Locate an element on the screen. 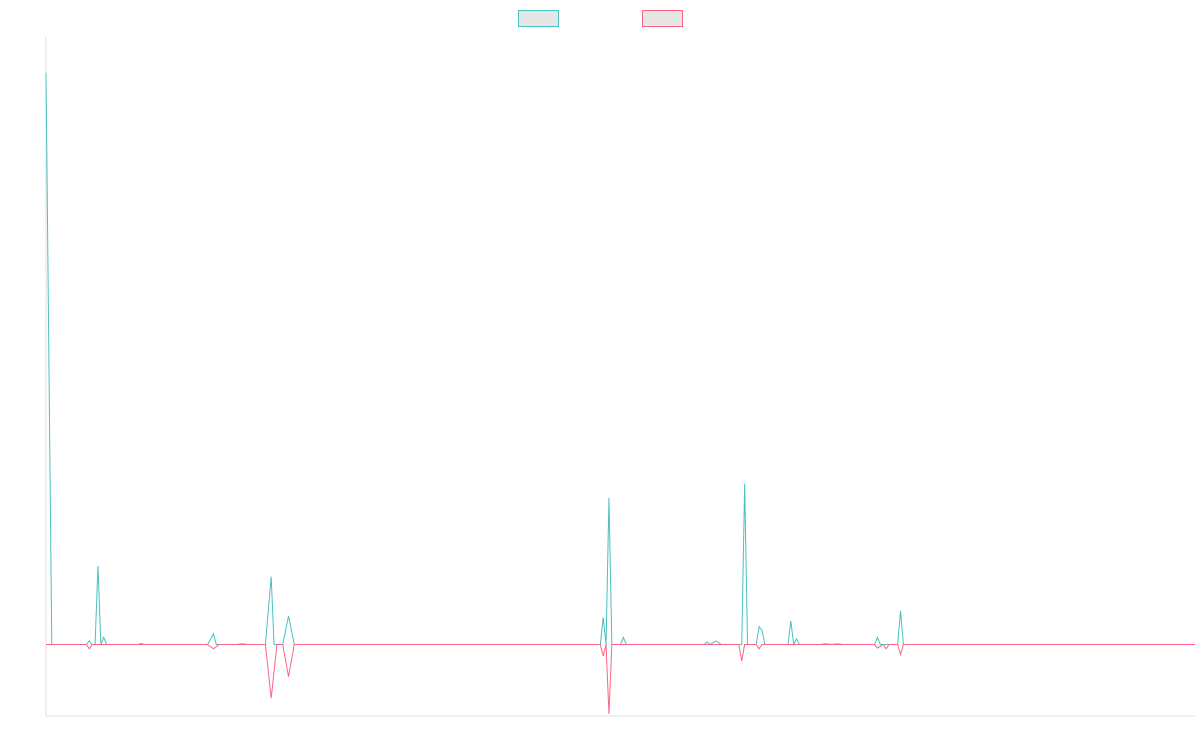  legend is located at coordinates (600, 18).